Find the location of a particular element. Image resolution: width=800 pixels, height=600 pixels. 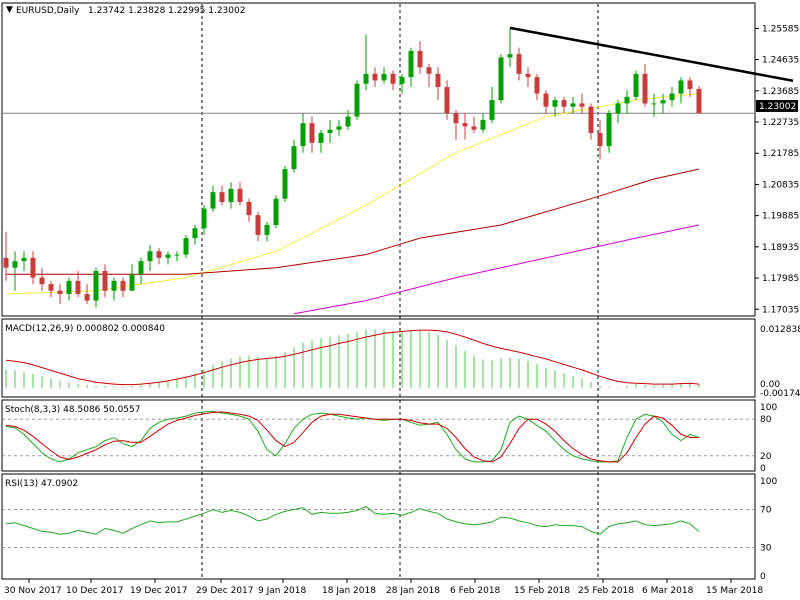

time-tick-label: 15 Mar 2018 is located at coordinates (734, 591).